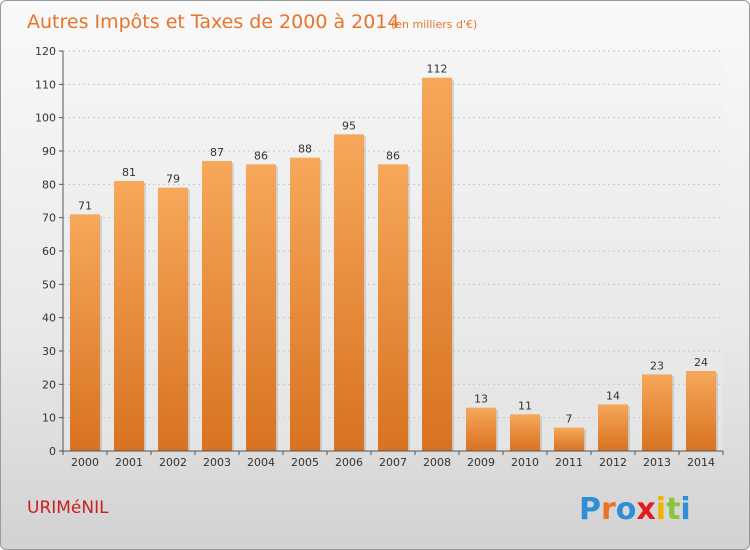 This screenshot has height=550, width=750. I want to click on bar-value-label: 87, so click(217, 152).